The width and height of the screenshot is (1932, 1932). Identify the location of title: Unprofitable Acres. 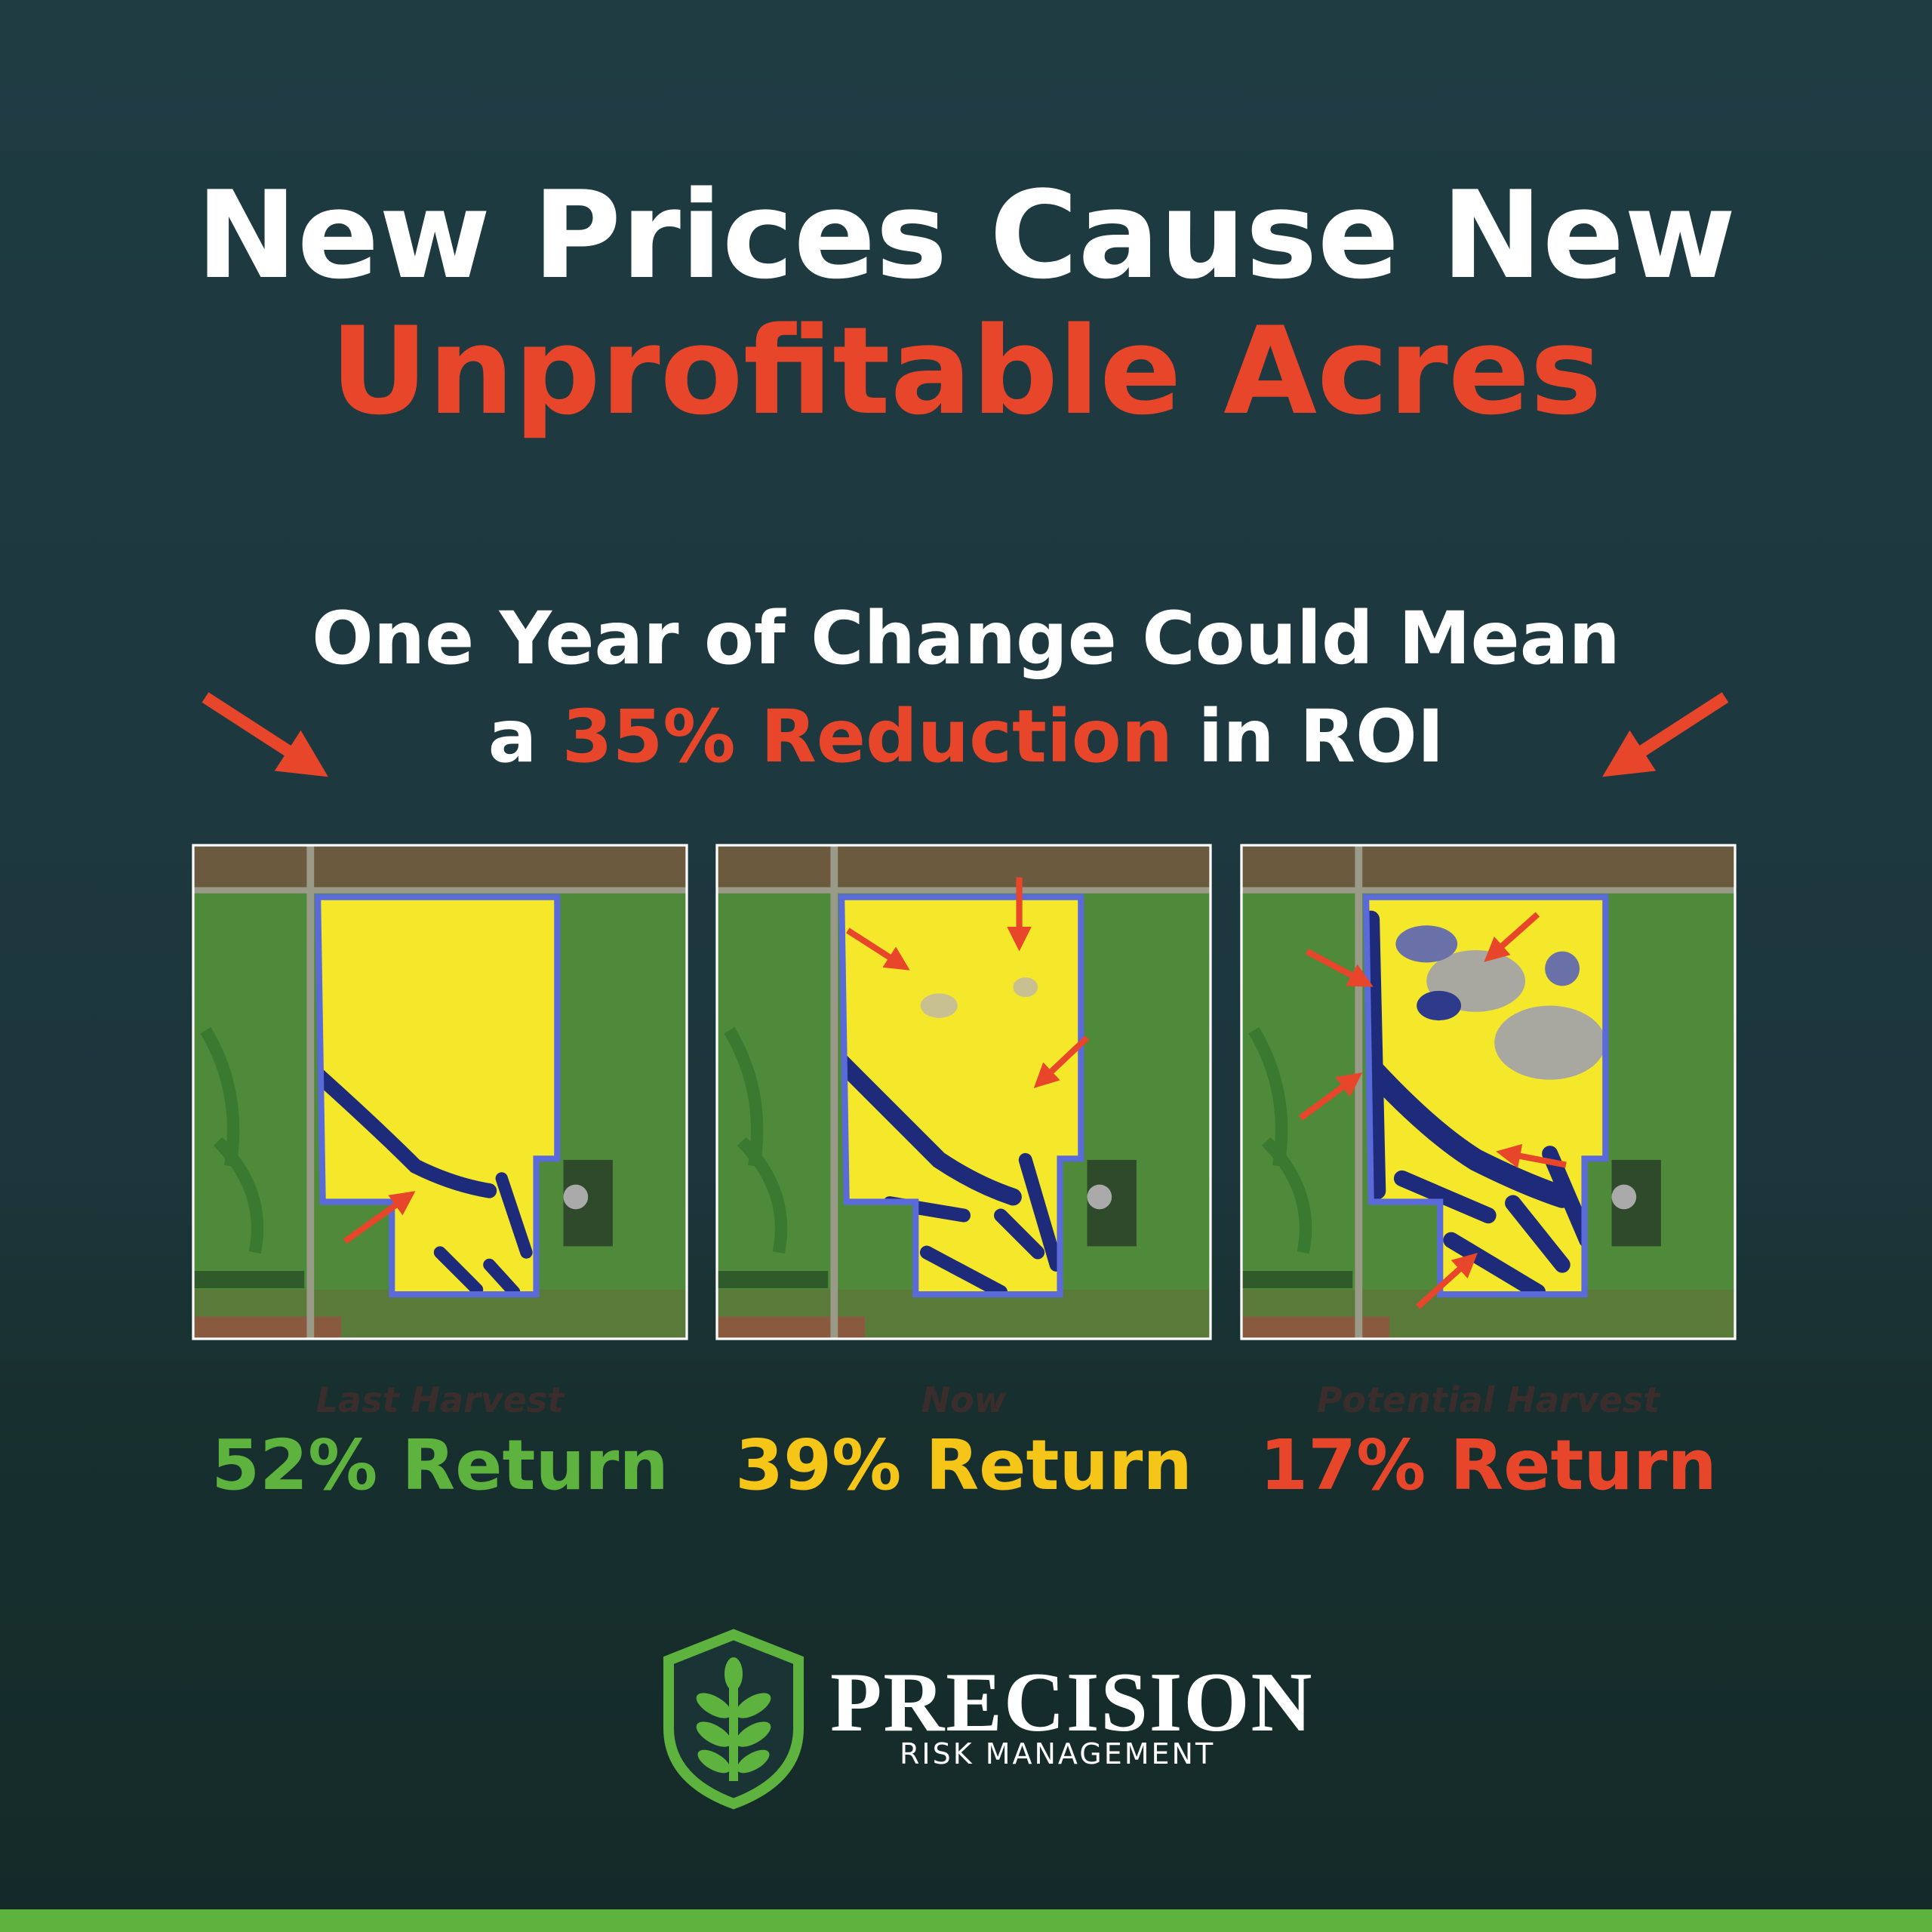
(966, 370).